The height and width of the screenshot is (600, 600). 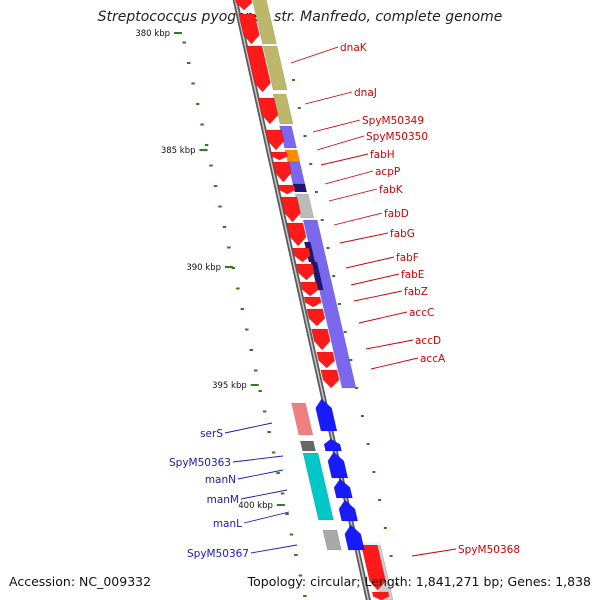 What do you see at coordinates (391, 190) in the screenshot?
I see `gene-label: fabK` at bounding box center [391, 190].